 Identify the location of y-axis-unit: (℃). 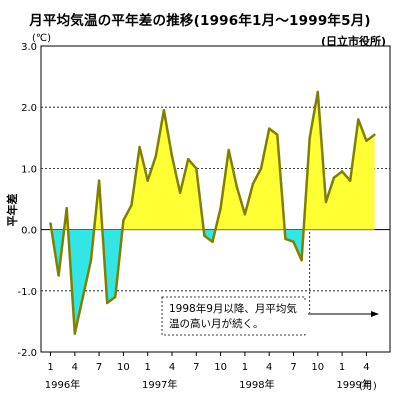
(42, 38).